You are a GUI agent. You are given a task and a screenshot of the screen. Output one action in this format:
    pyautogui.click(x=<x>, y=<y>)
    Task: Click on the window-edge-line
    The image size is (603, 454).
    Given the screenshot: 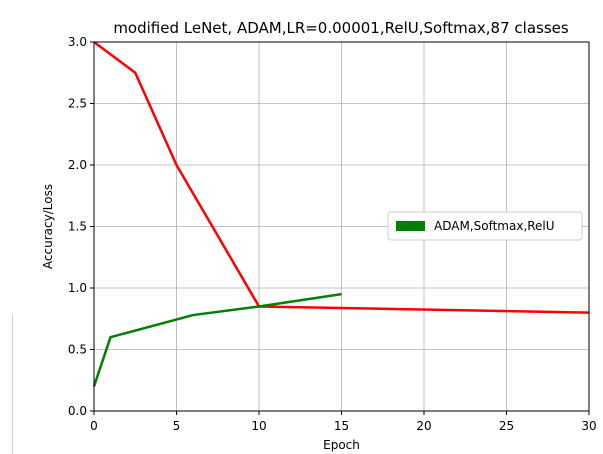 What is the action you would take?
    pyautogui.click(x=12, y=384)
    